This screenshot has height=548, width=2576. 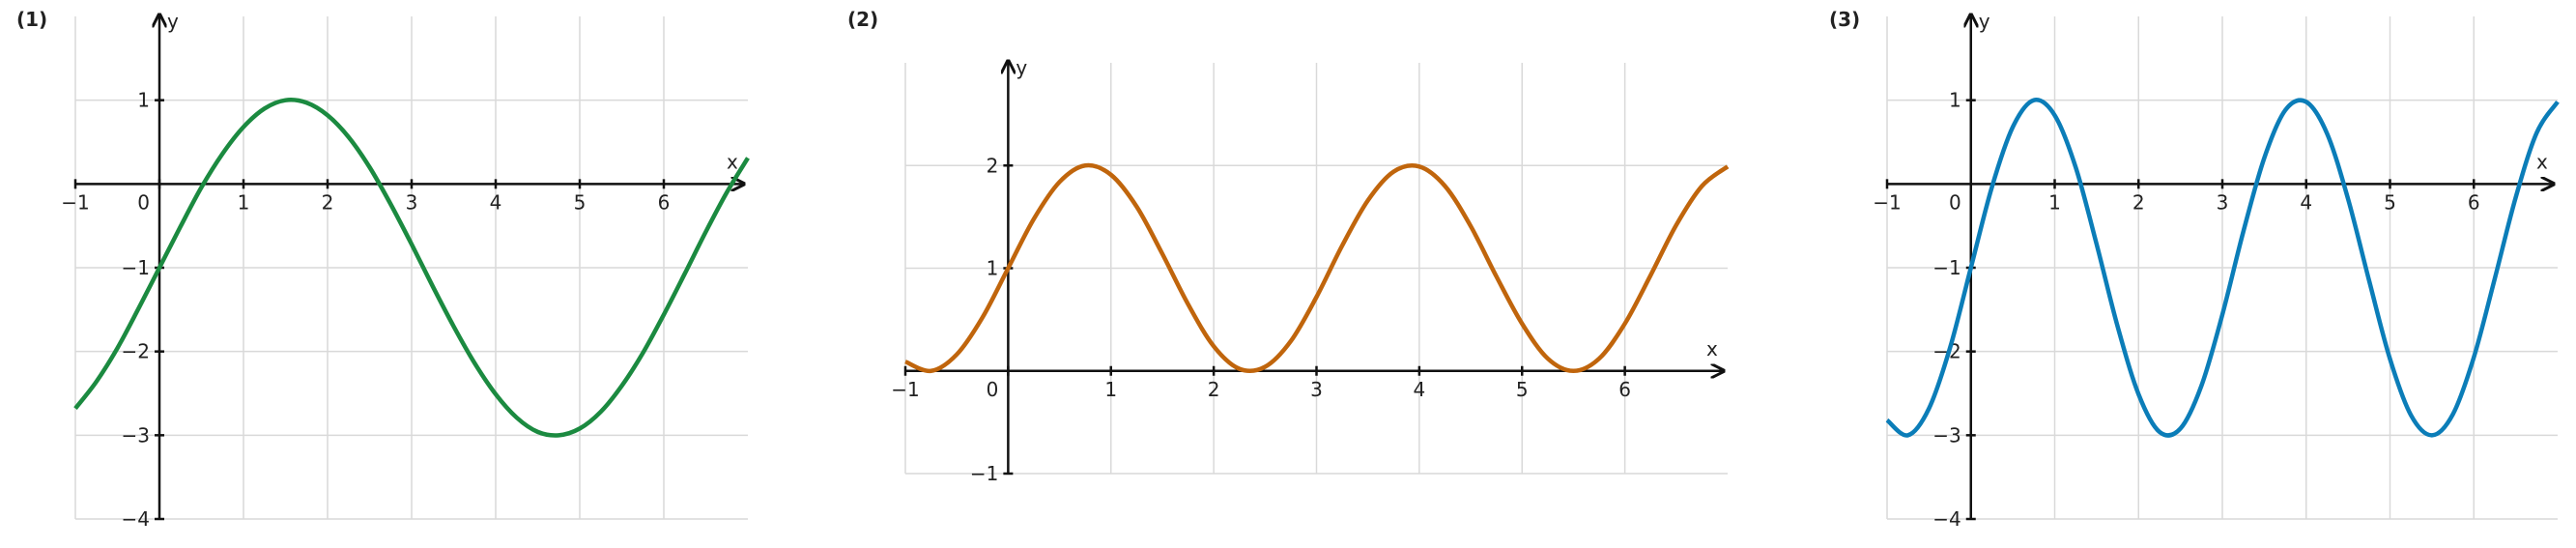 What do you see at coordinates (136, 351) in the screenshot?
I see `y-tick-label: −2` at bounding box center [136, 351].